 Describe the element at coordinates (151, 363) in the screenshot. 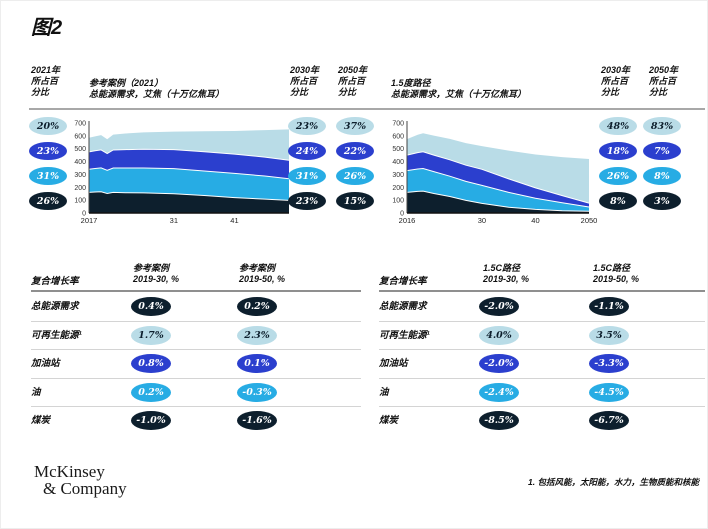

I see `value-oval: 0.8%` at that location.